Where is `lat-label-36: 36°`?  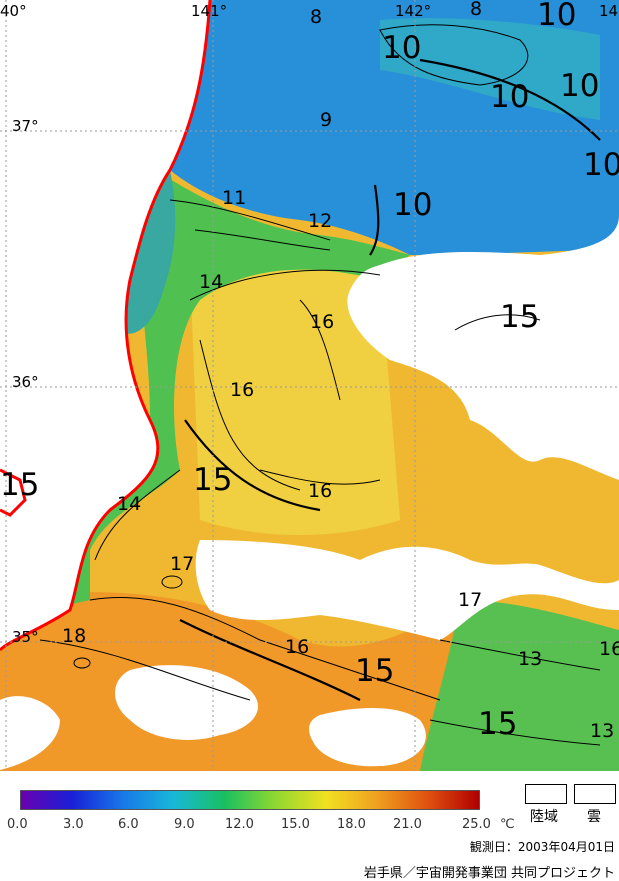
lat-label-36: 36° is located at coordinates (25, 382).